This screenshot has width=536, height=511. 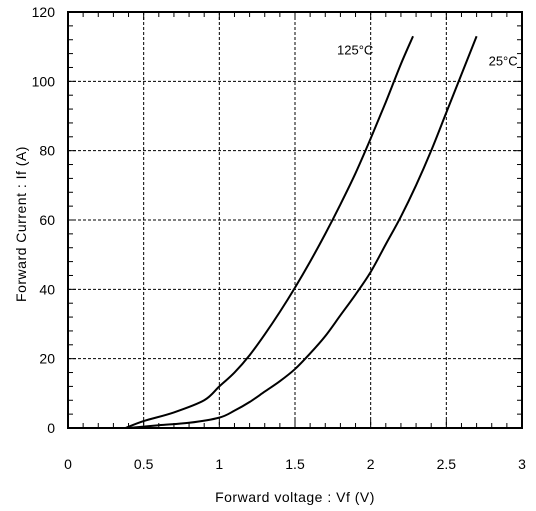 What do you see at coordinates (219, 464) in the screenshot?
I see `x-tick-label: 1` at bounding box center [219, 464].